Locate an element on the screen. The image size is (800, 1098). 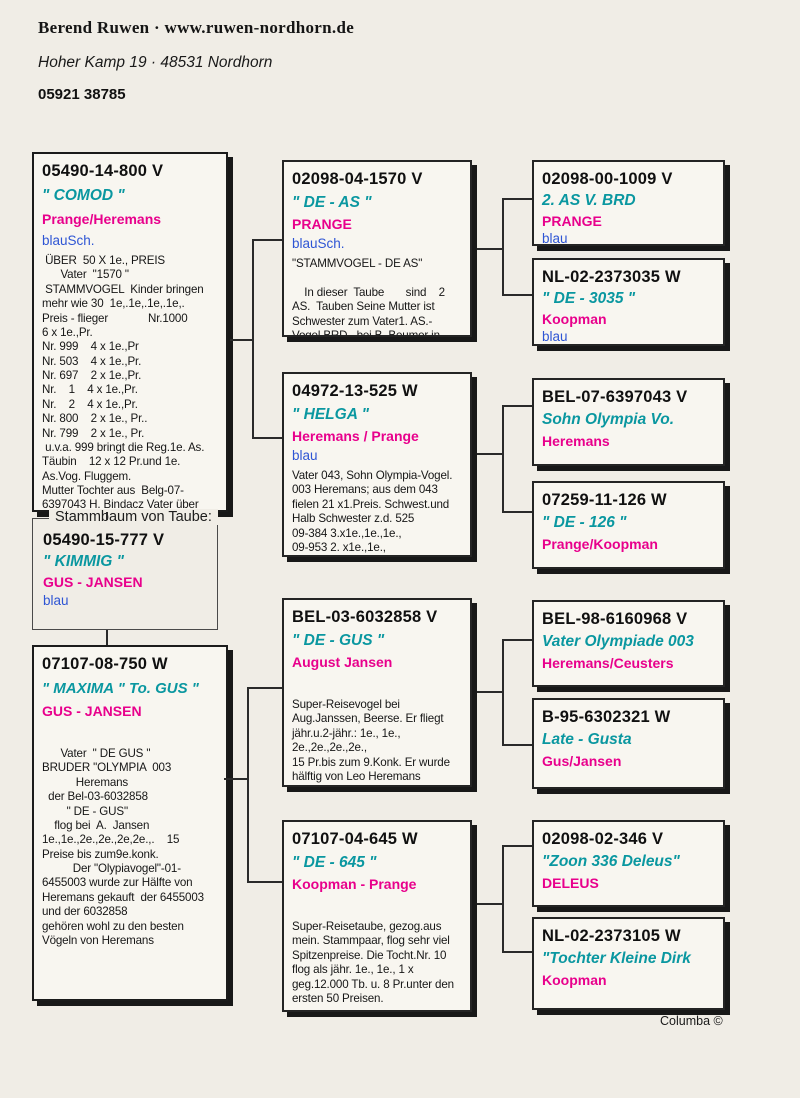
bird-name: " COMOD " is located at coordinates (83, 195).